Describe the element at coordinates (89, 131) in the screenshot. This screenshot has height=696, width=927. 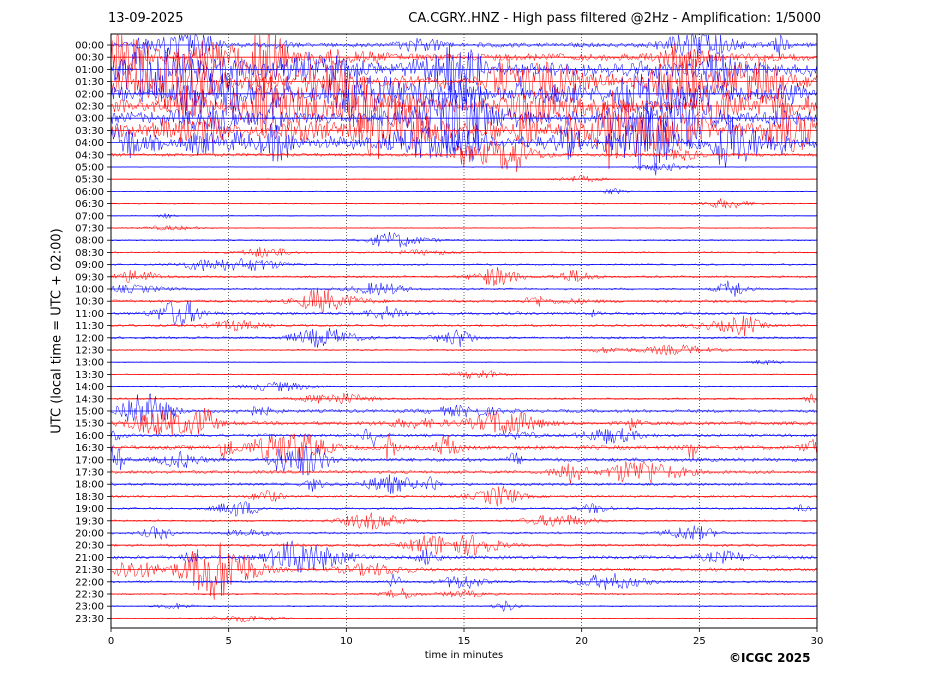
I see `y-tick-label: 03:30` at that location.